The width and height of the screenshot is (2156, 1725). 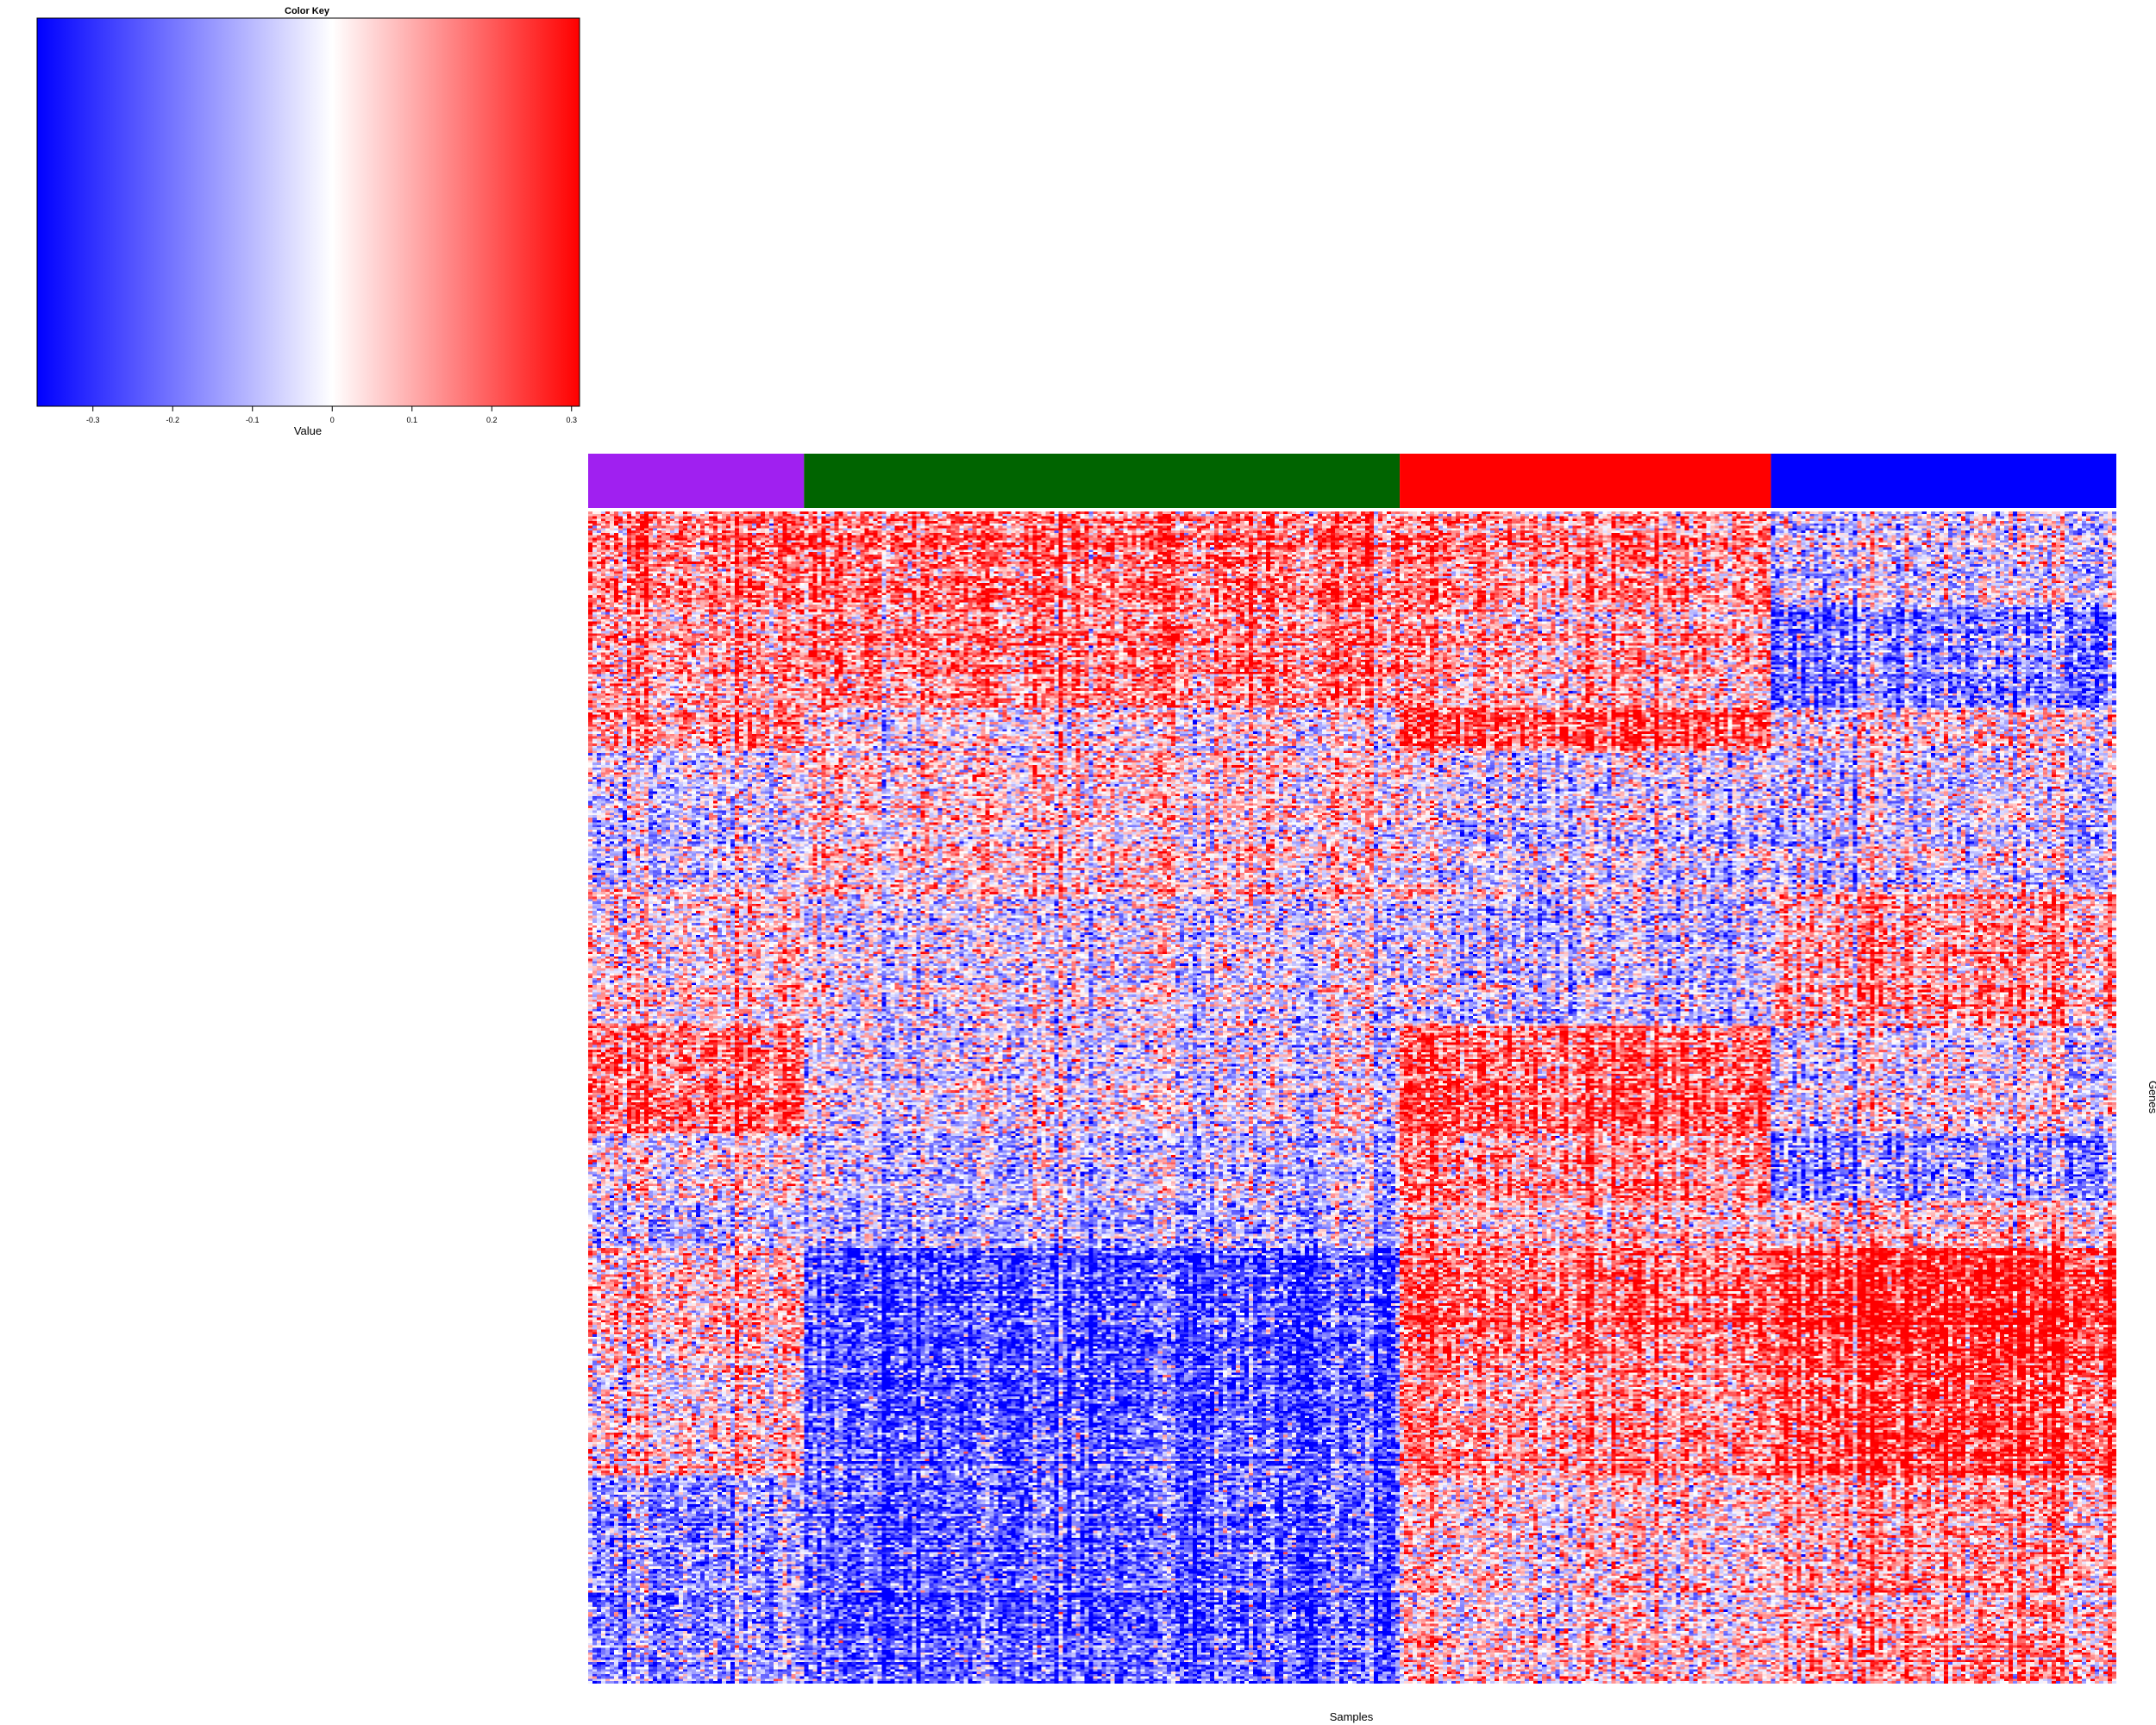 I want to click on color-key-gradient, so click(x=308, y=212).